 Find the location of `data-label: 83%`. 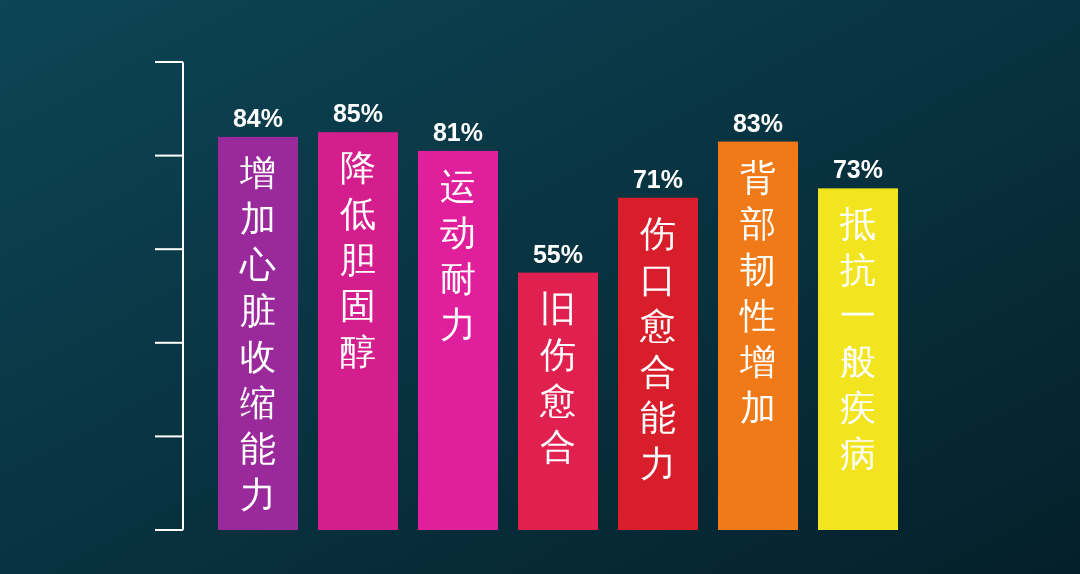

data-label: 83% is located at coordinates (758, 122).